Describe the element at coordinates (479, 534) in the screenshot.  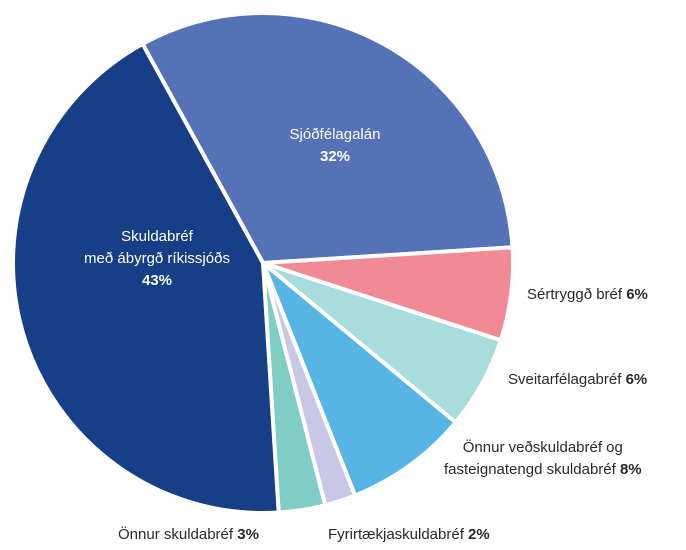
I see `value-label: 2%` at that location.